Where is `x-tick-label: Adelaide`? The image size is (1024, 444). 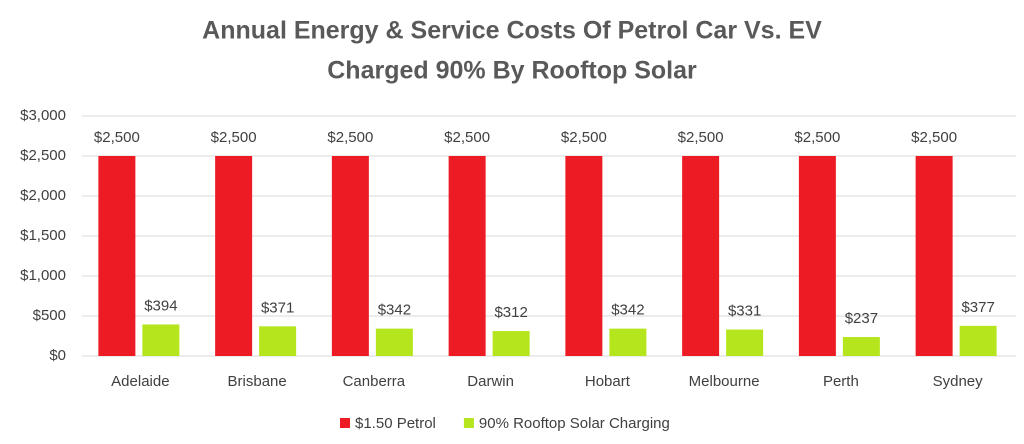 x-tick-label: Adelaide is located at coordinates (140, 381).